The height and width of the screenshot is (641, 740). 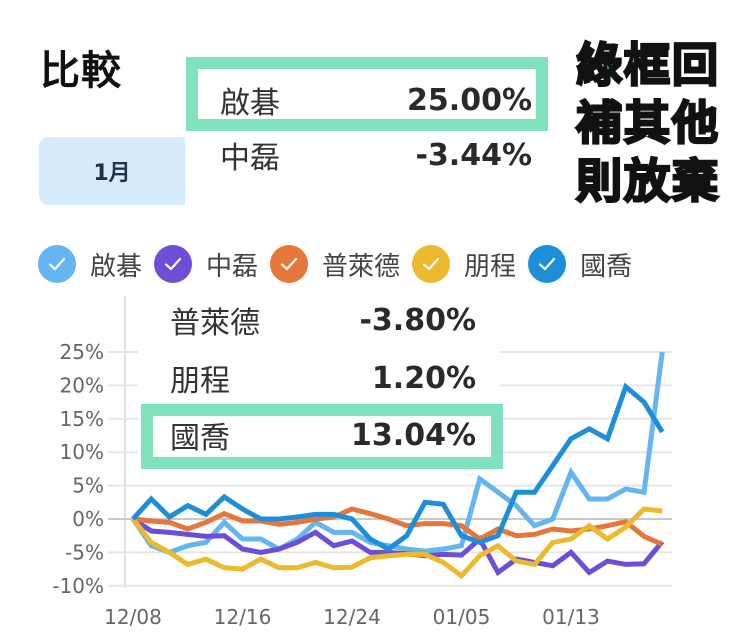 What do you see at coordinates (318, 435) in the screenshot?
I see `tooltip-row-guoqiao: 國喬 13.04%` at bounding box center [318, 435].